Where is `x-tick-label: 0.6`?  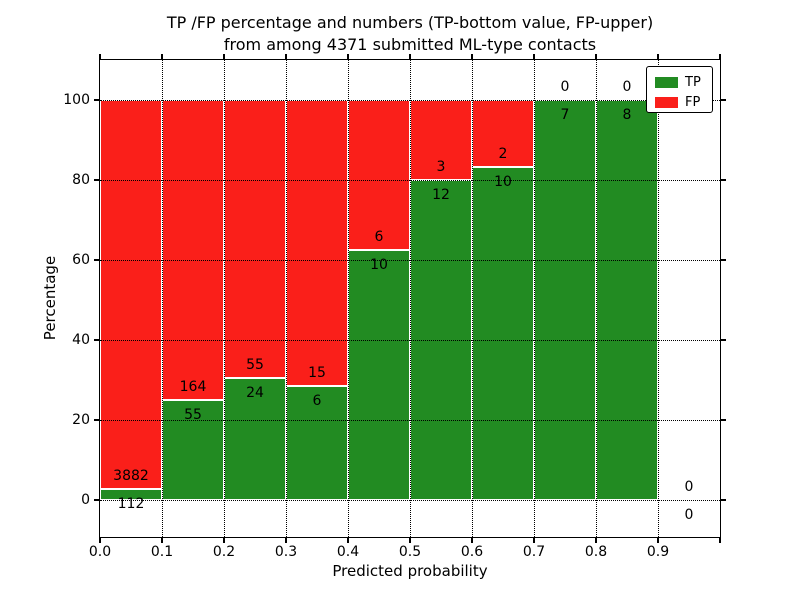 x-tick-label: 0.6 is located at coordinates (472, 552).